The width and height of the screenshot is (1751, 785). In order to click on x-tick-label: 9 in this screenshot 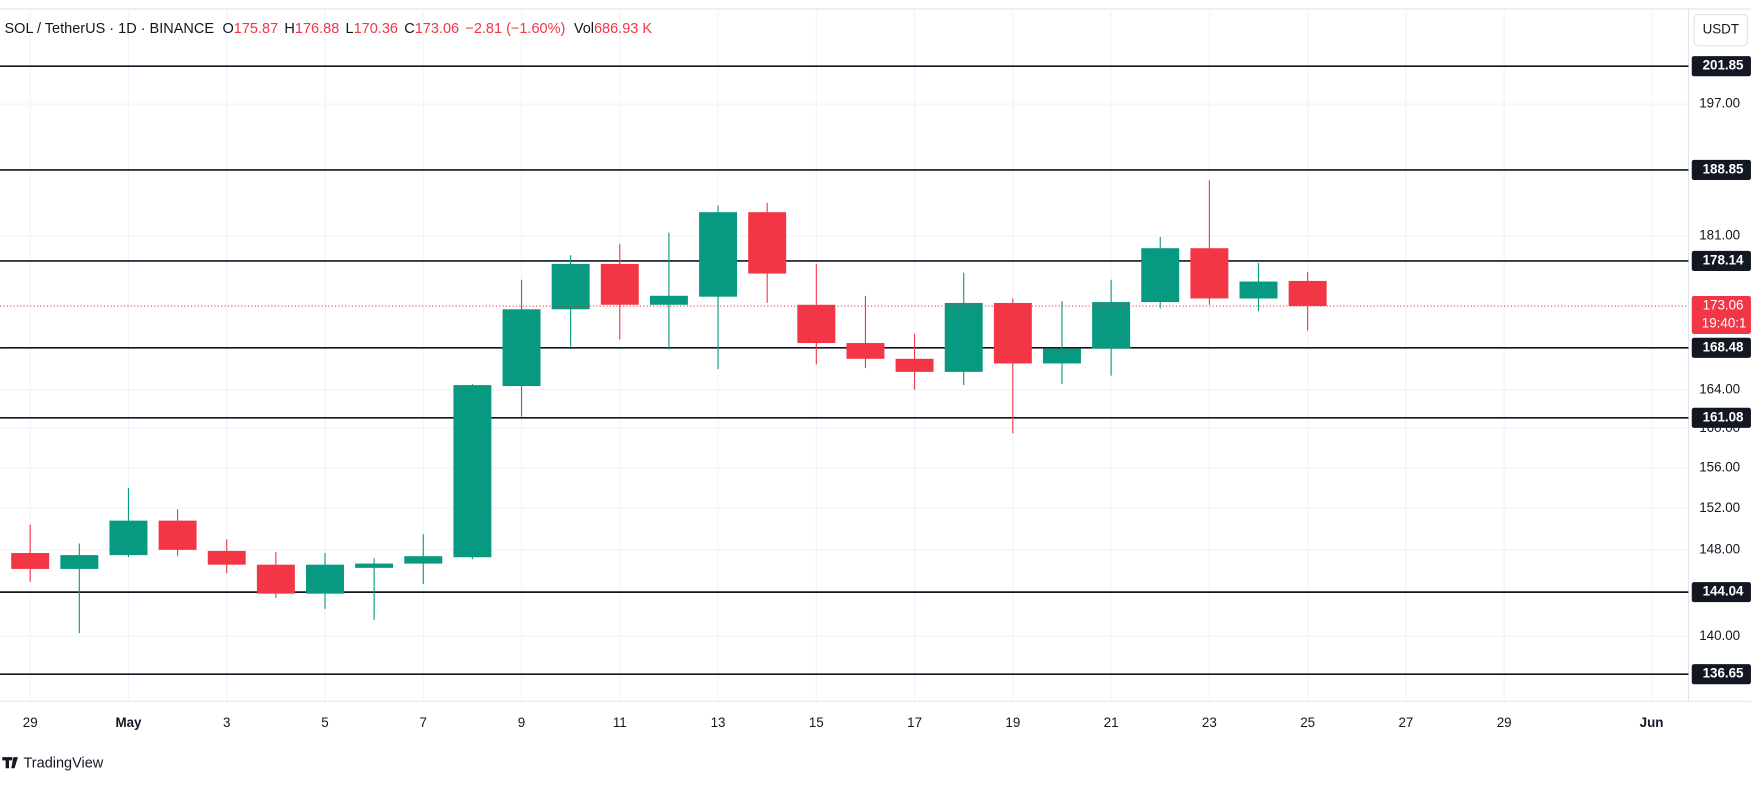, I will do `click(521, 722)`.